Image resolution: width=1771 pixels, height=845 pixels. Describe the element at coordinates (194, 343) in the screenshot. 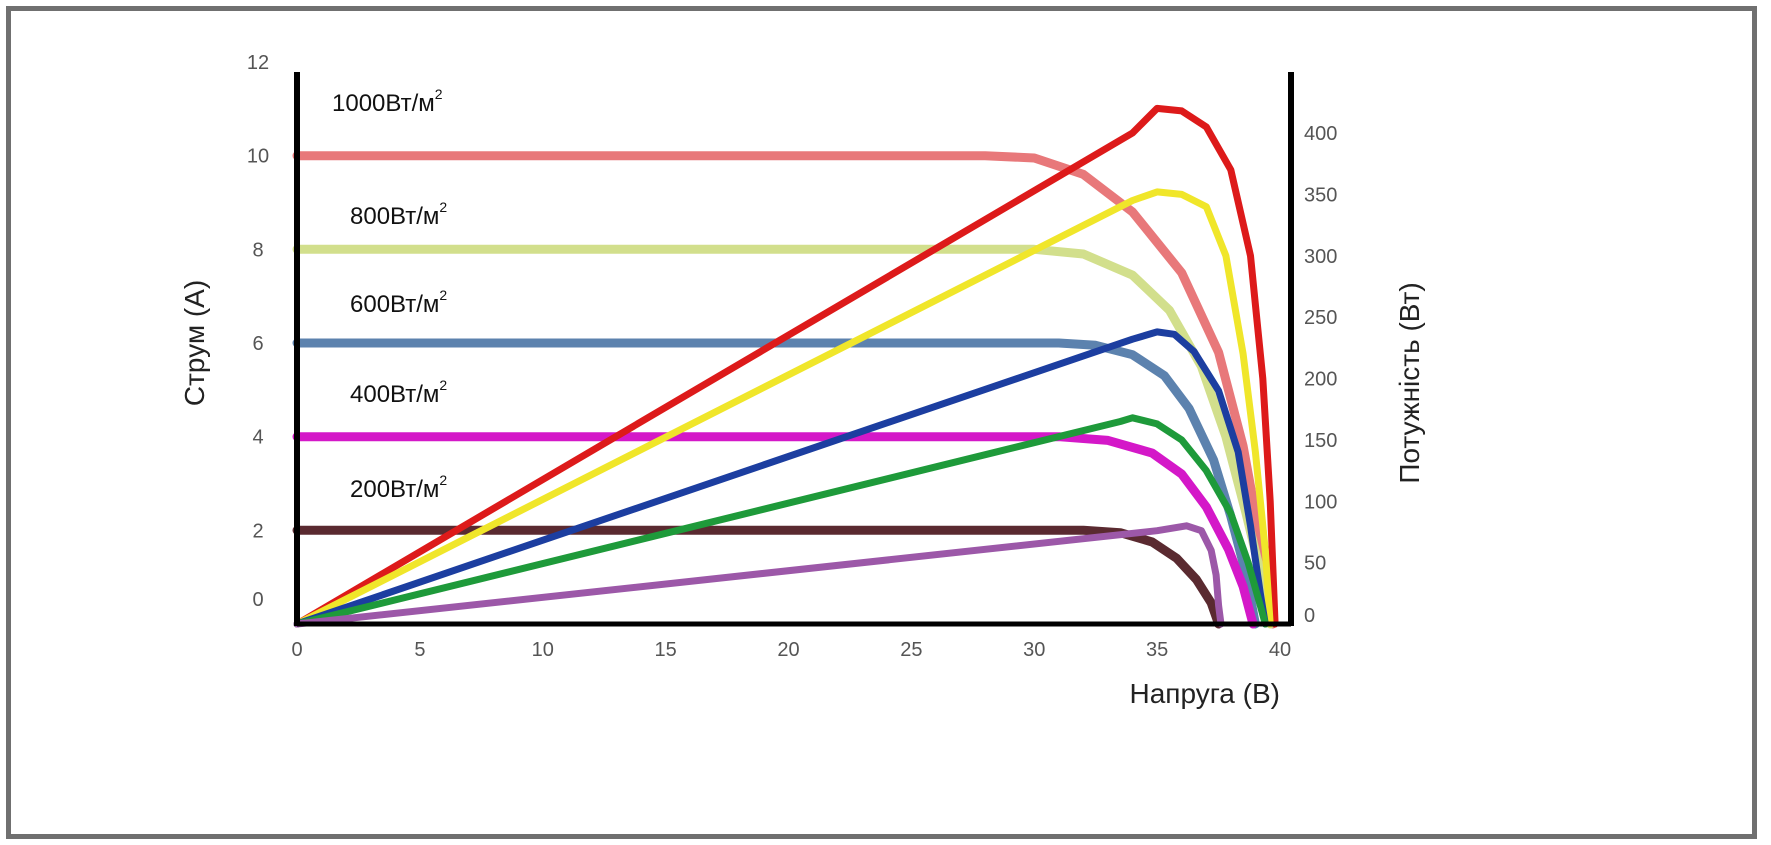

I see `left-y-axis-label: Струм (А)` at that location.